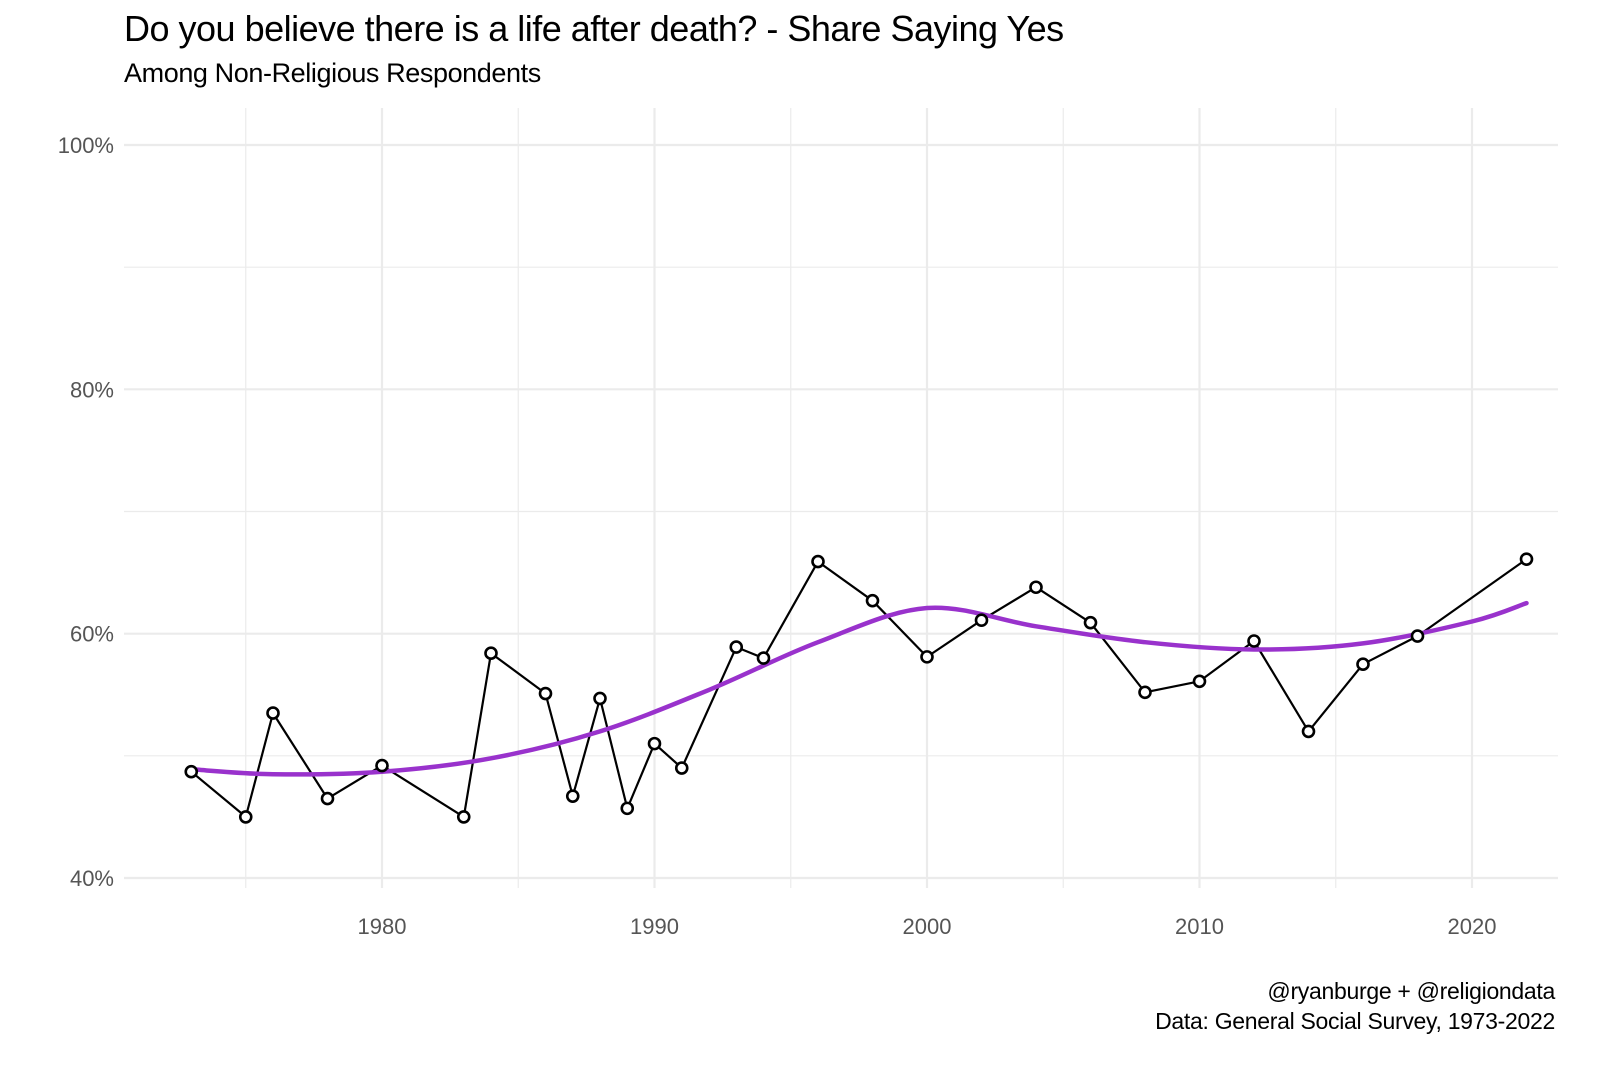 Image resolution: width=1600 pixels, height=1066 pixels. I want to click on x-tick-label: 1980, so click(382, 926).